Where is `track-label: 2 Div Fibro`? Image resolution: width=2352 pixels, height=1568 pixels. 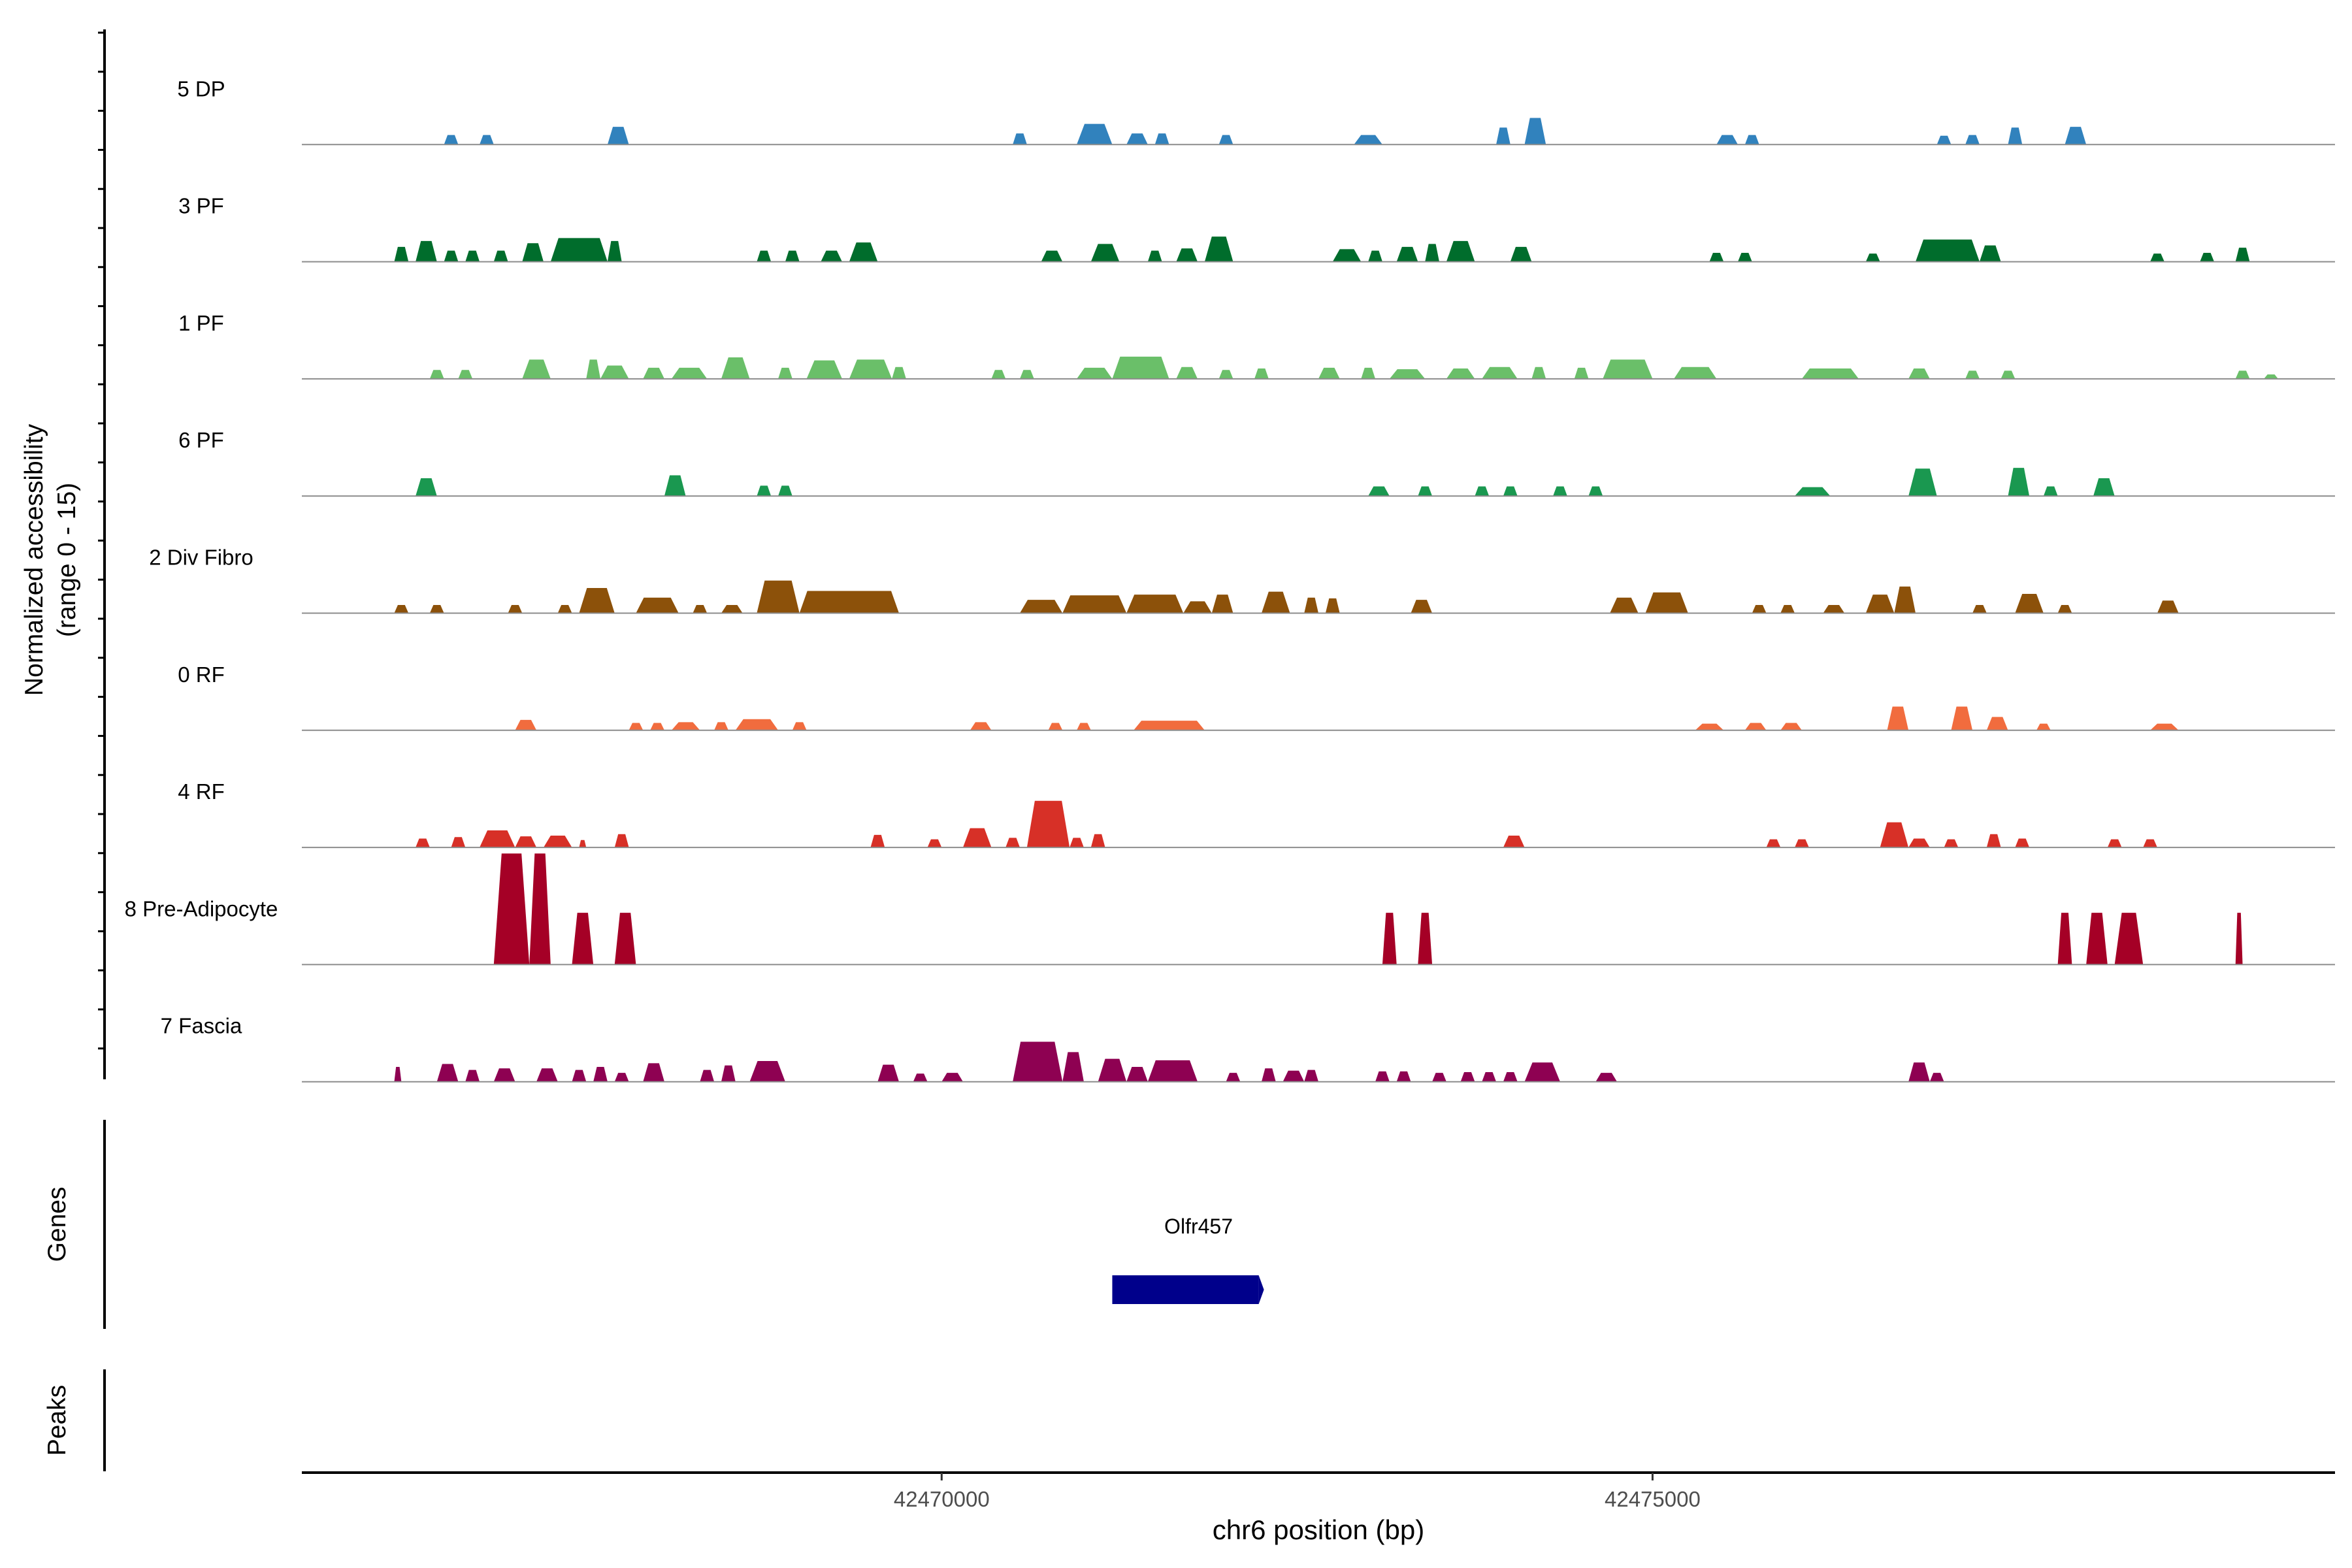
track-label: 2 Div Fibro is located at coordinates (201, 558).